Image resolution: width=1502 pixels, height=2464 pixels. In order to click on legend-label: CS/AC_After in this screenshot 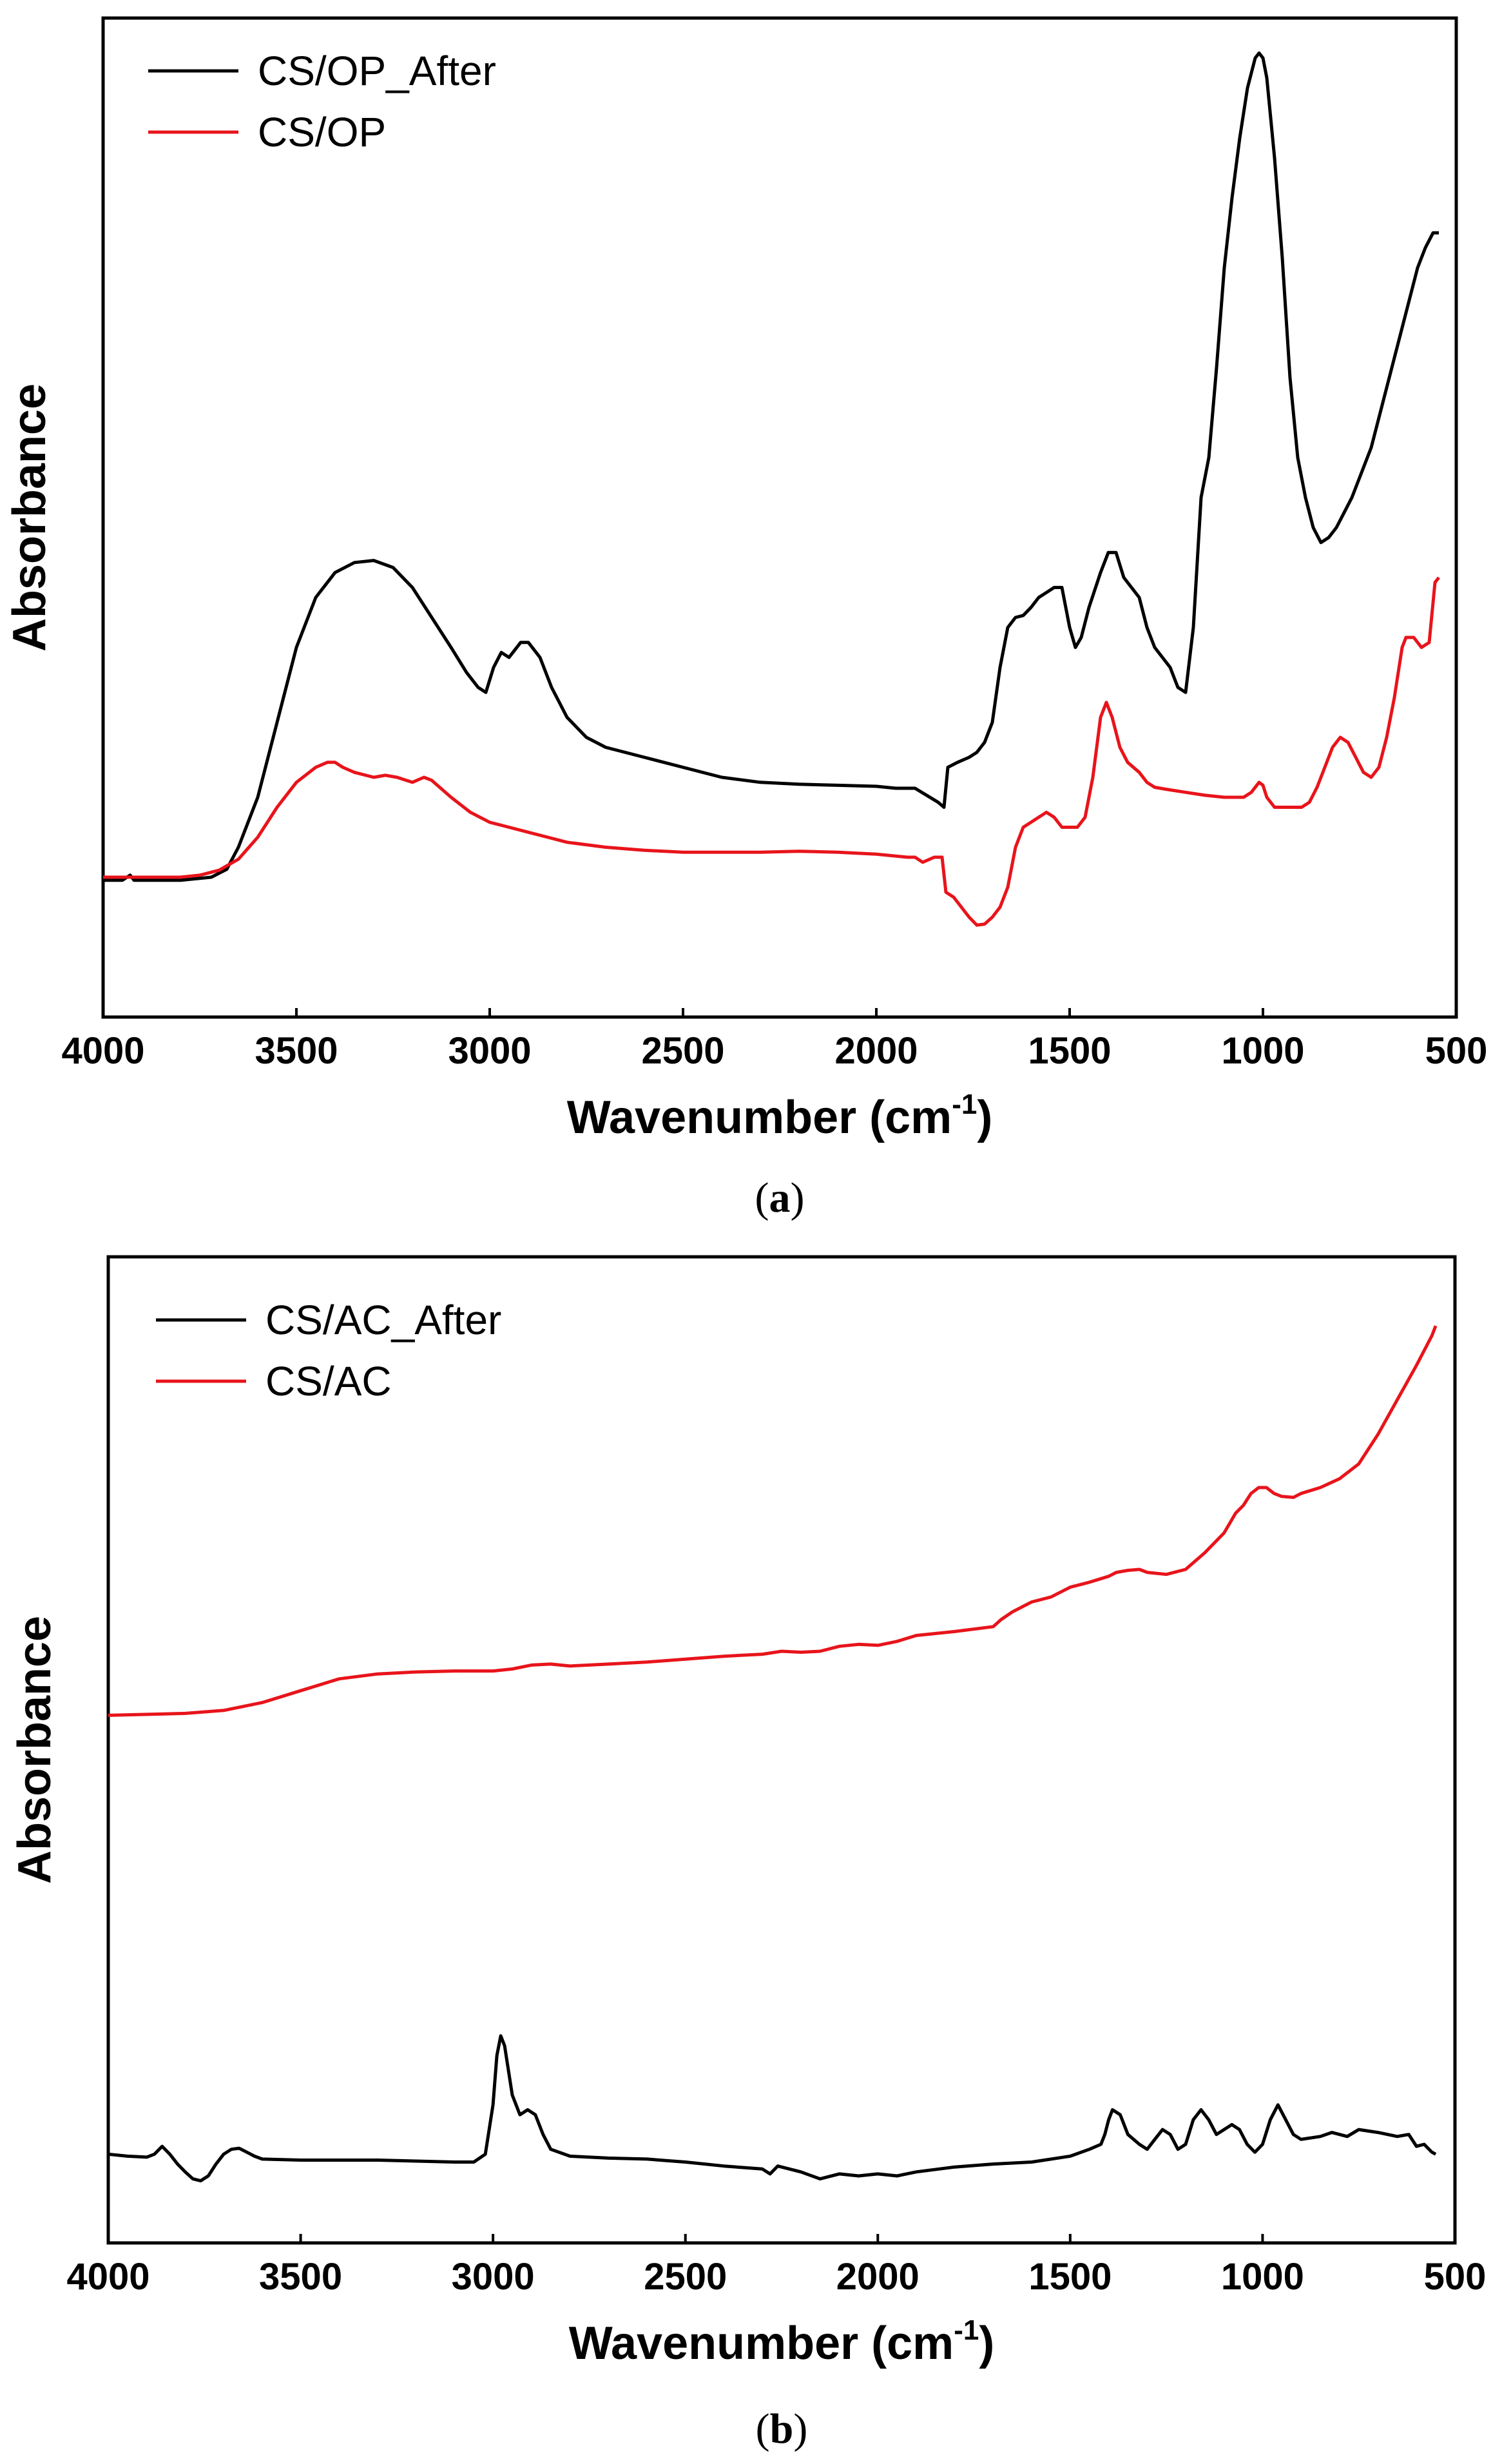, I will do `click(383, 1320)`.